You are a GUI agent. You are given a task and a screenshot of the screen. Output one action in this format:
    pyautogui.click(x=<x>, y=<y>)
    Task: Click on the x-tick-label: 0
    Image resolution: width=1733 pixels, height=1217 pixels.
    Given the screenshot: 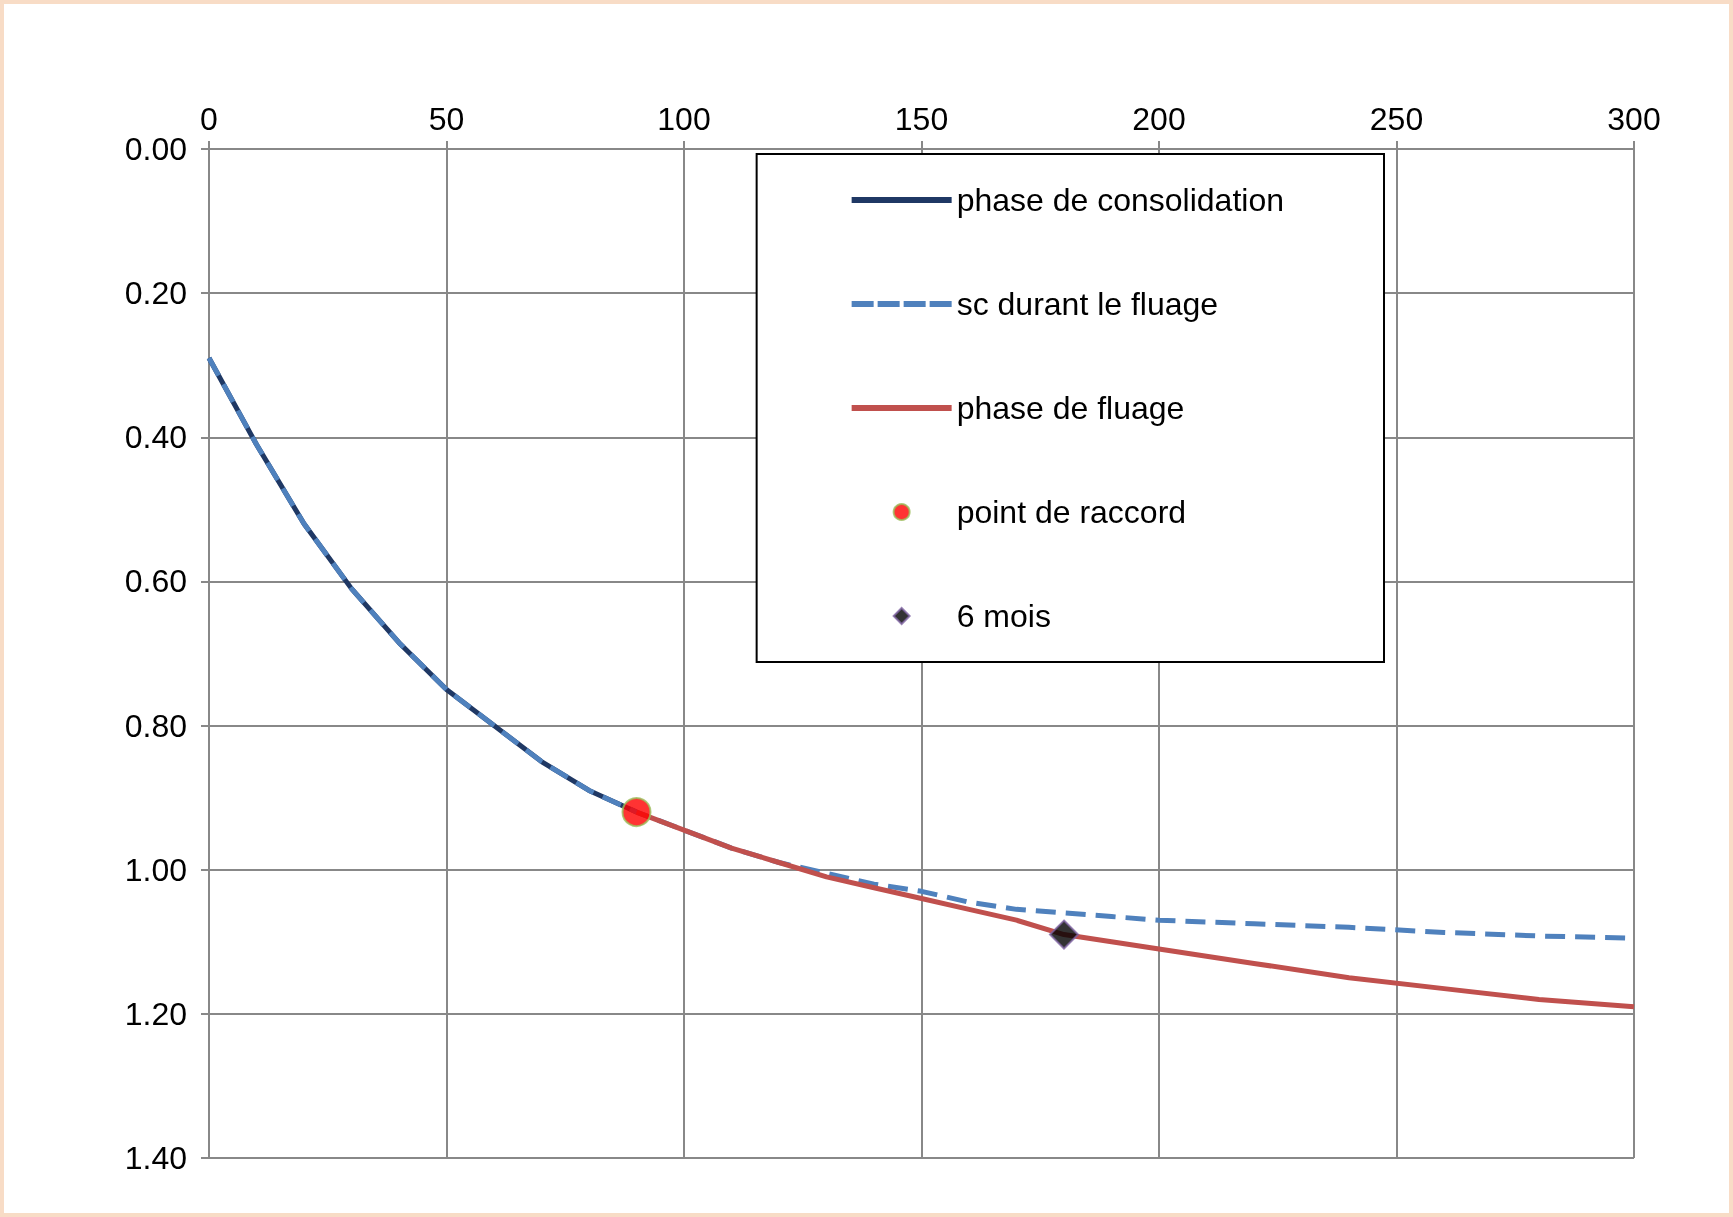 What is the action you would take?
    pyautogui.click(x=209, y=119)
    